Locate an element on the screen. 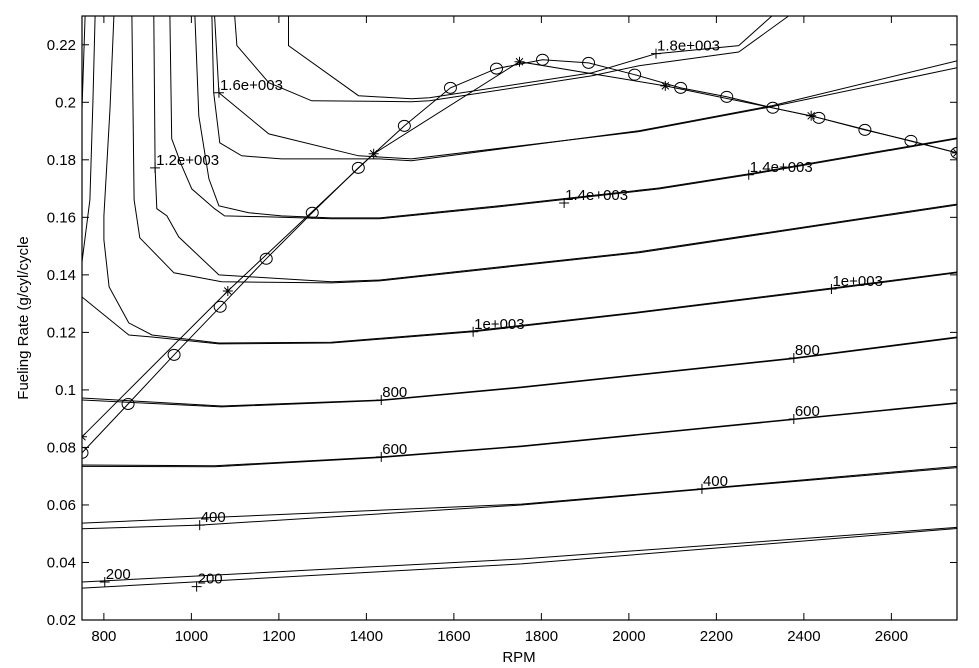  contour-label: 1.2e+003 is located at coordinates (187, 160).